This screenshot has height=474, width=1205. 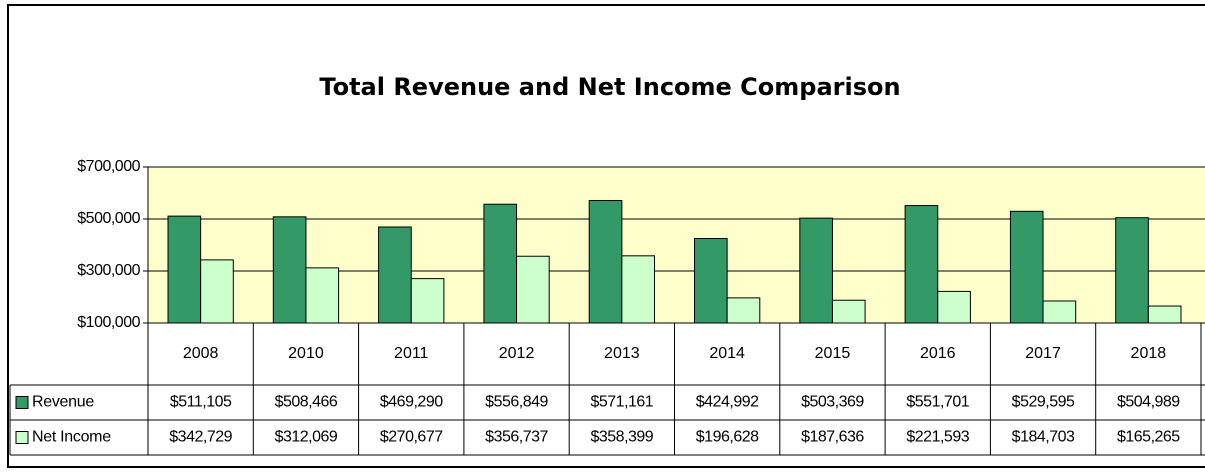 I want to click on table-value: $342,729, so click(x=200, y=437).